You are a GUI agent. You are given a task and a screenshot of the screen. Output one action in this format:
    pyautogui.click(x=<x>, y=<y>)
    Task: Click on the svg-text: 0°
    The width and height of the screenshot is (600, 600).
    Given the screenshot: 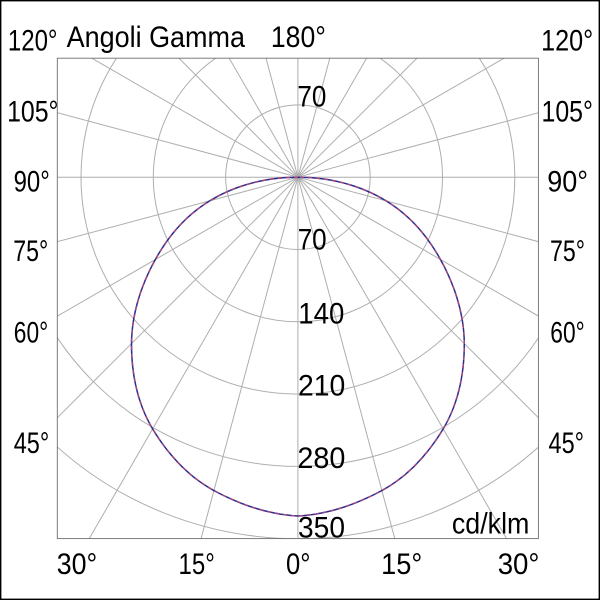 What is the action you would take?
    pyautogui.click(x=298, y=564)
    